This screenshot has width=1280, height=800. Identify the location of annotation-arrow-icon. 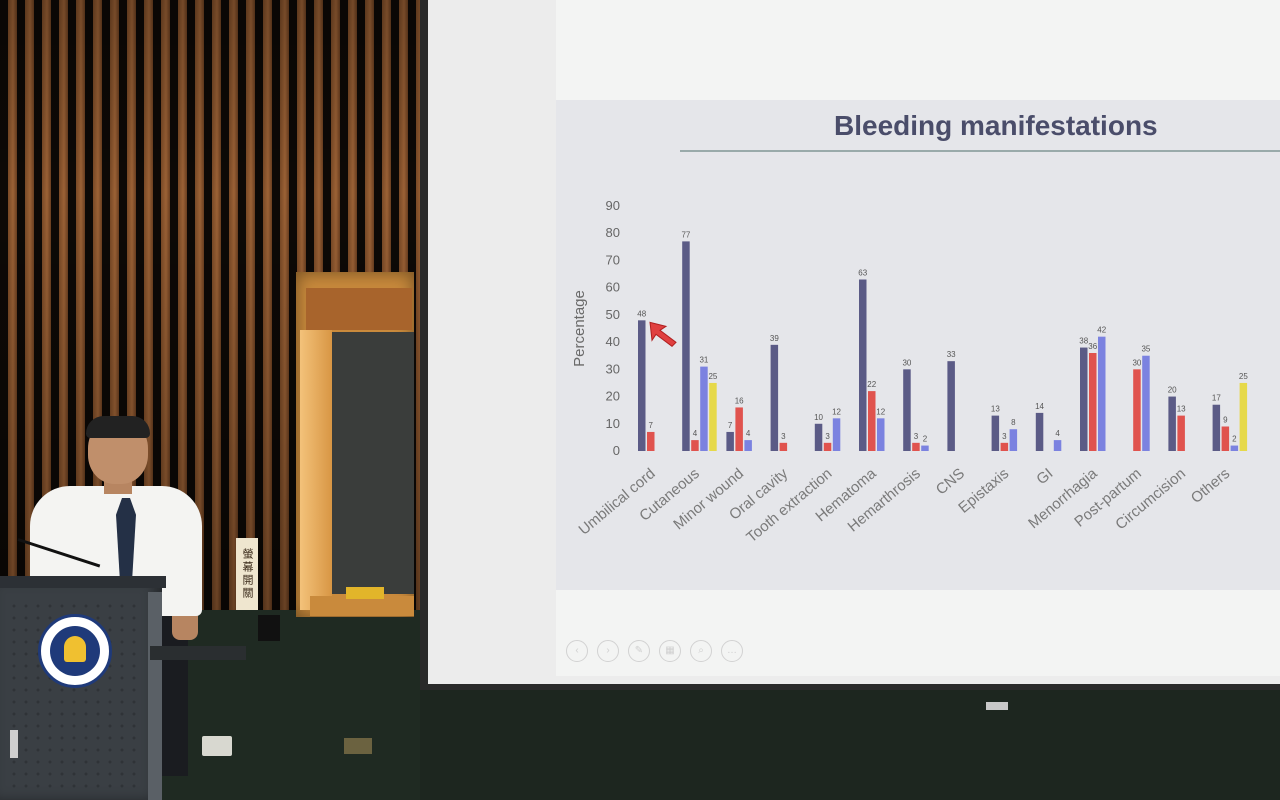
(663, 334).